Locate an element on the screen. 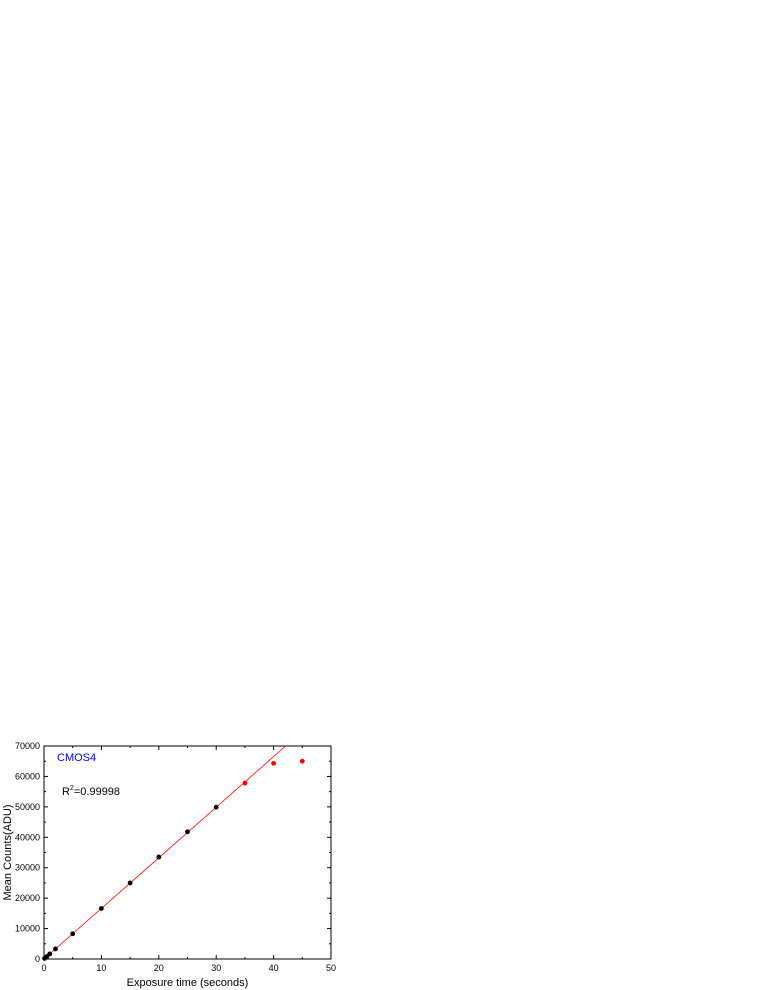 This screenshot has height=990, width=765. linear-fit-line is located at coordinates (164, 852).